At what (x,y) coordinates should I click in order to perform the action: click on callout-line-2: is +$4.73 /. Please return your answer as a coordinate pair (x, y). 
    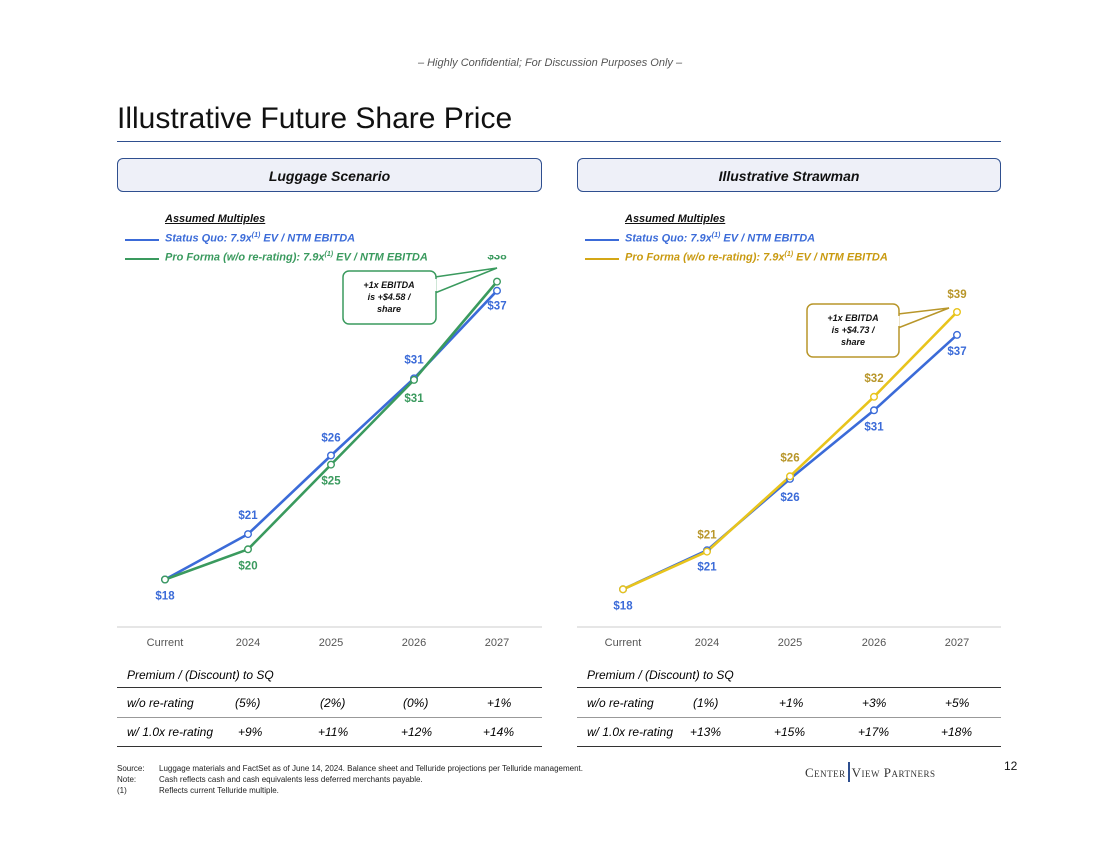
    Looking at the image, I should click on (854, 330).